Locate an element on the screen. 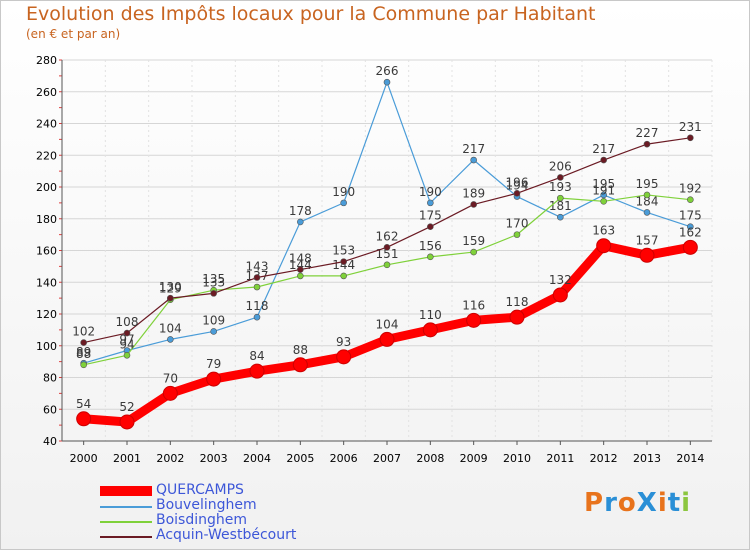 The width and height of the screenshot is (750, 550). data-label: 206 is located at coordinates (560, 166).